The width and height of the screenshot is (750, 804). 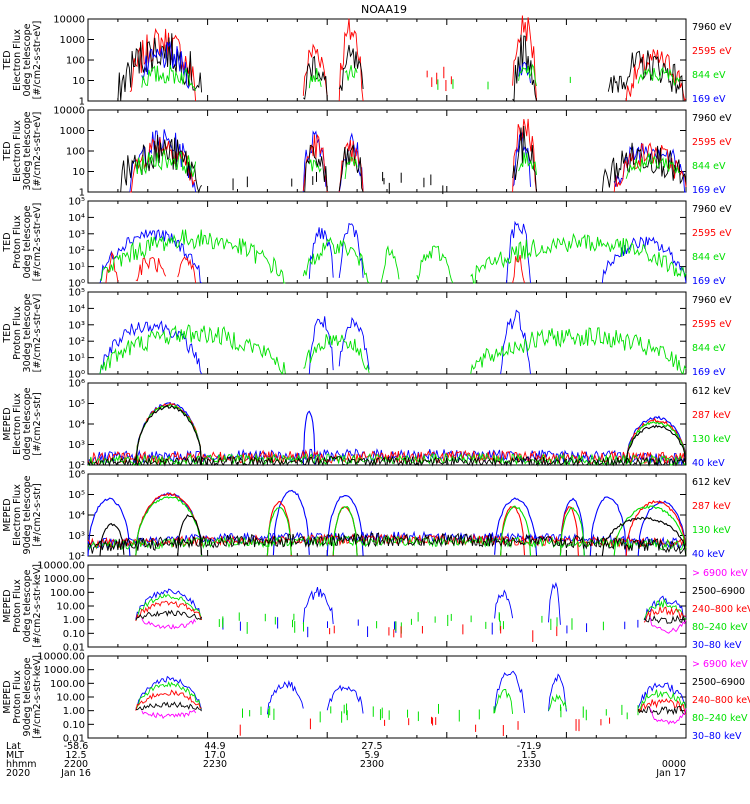 What do you see at coordinates (711, 439) in the screenshot?
I see `legend-entry: 130 keV` at bounding box center [711, 439].